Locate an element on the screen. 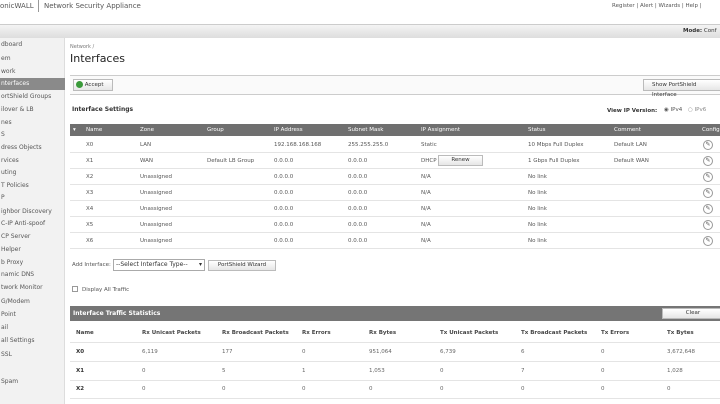  cell: X4 is located at coordinates (90, 209).